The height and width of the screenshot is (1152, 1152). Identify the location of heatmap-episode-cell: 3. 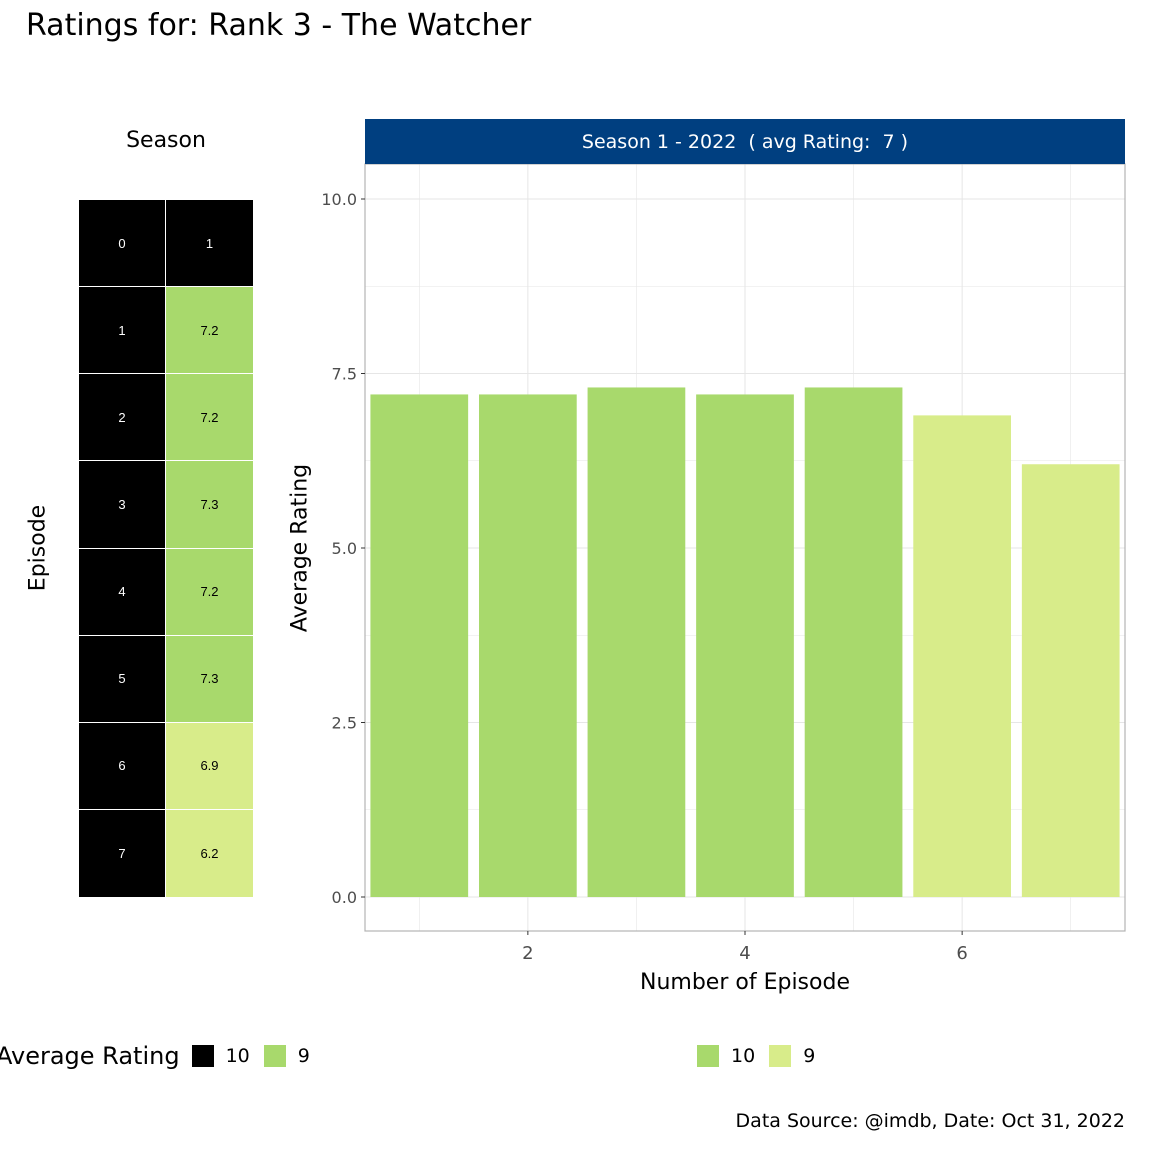
(122, 505).